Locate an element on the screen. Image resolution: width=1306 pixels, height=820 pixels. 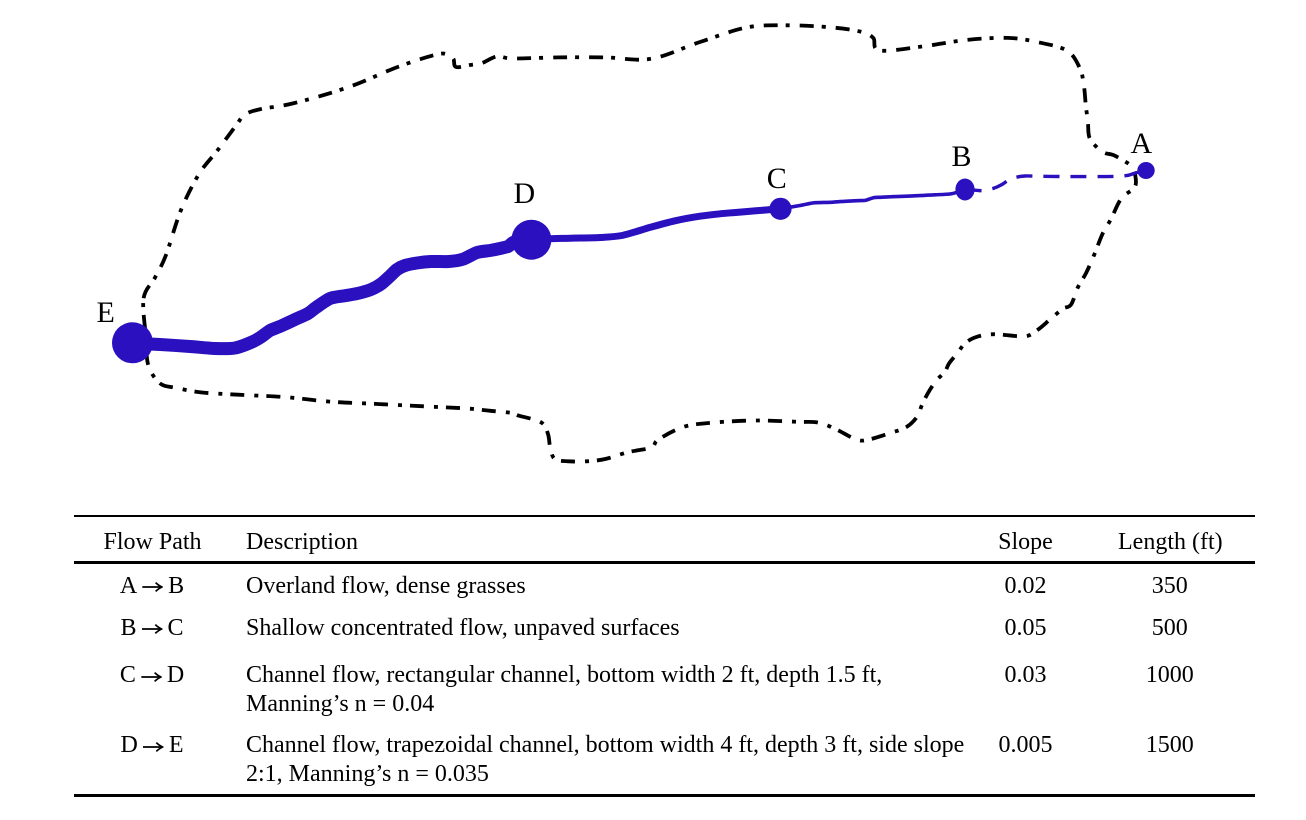
svg-text: C is located at coordinates (777, 178).